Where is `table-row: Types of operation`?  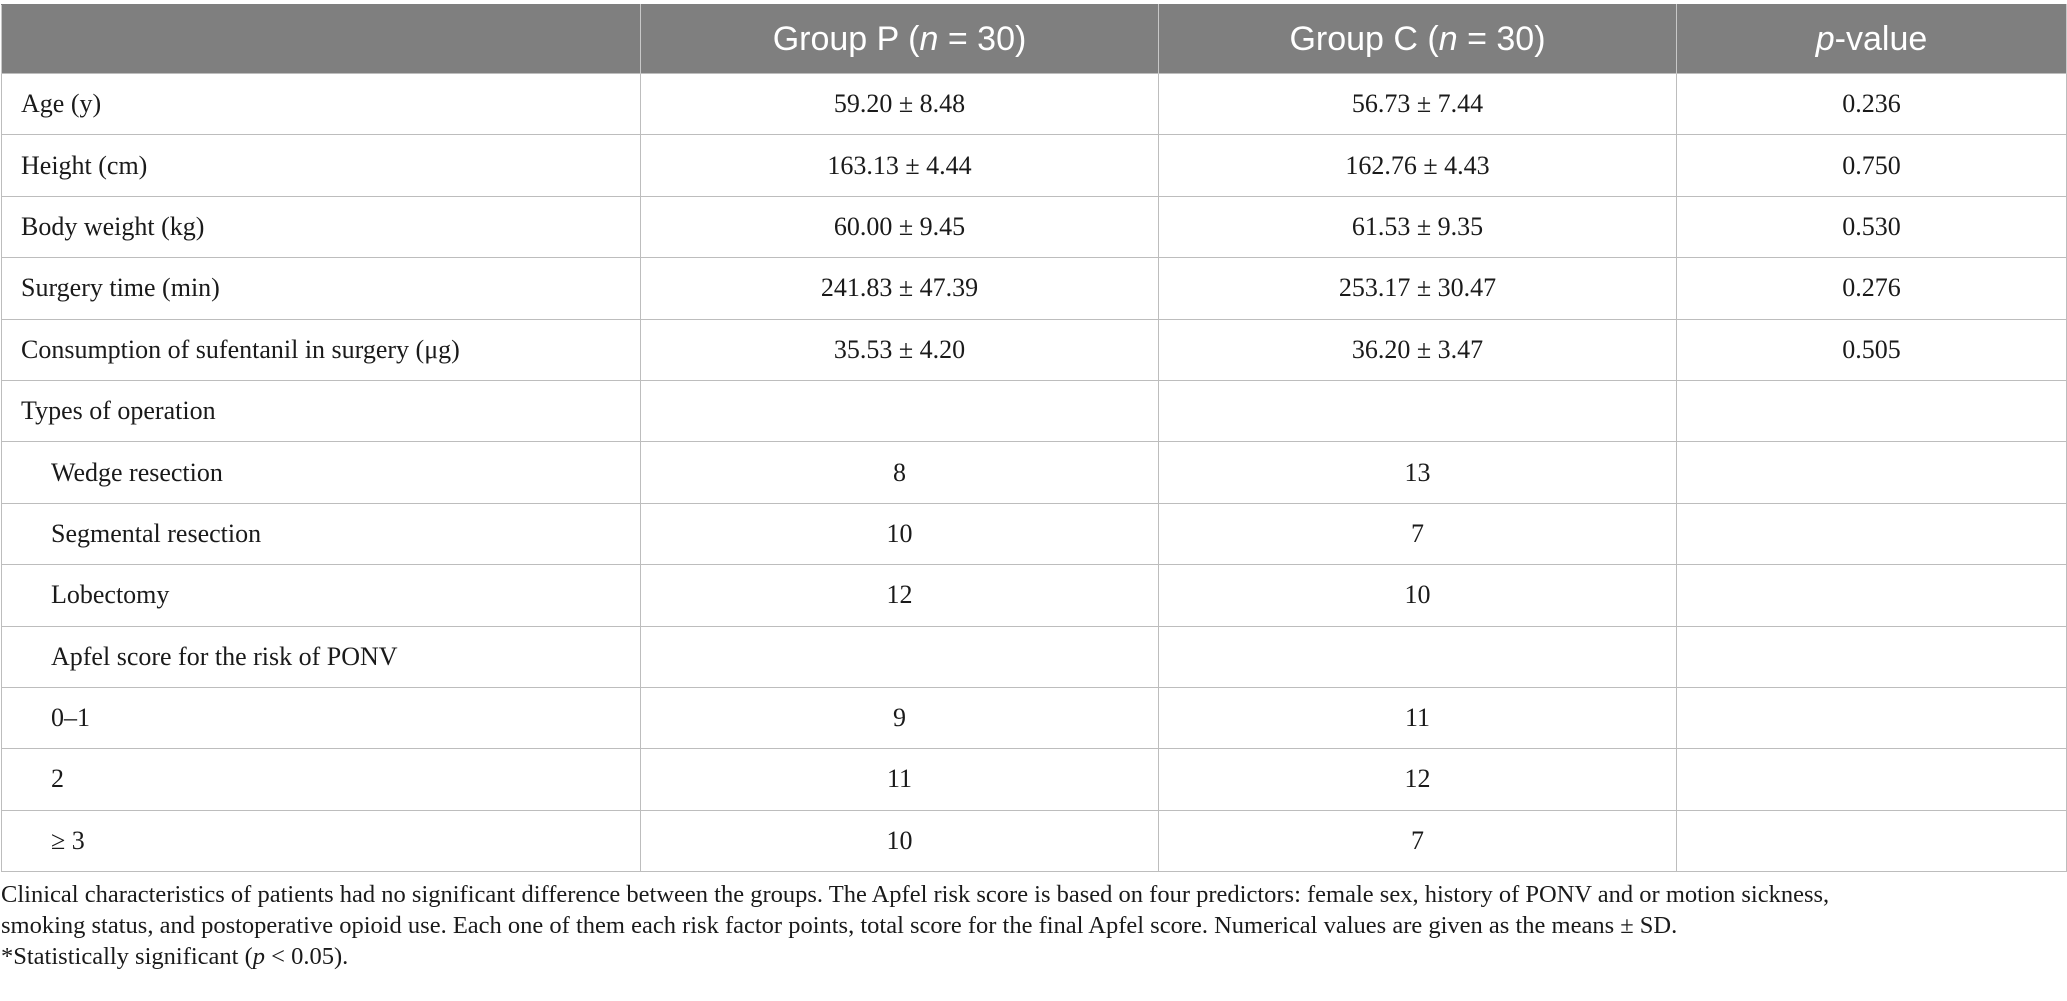 table-row: Types of operation is located at coordinates (1034, 411).